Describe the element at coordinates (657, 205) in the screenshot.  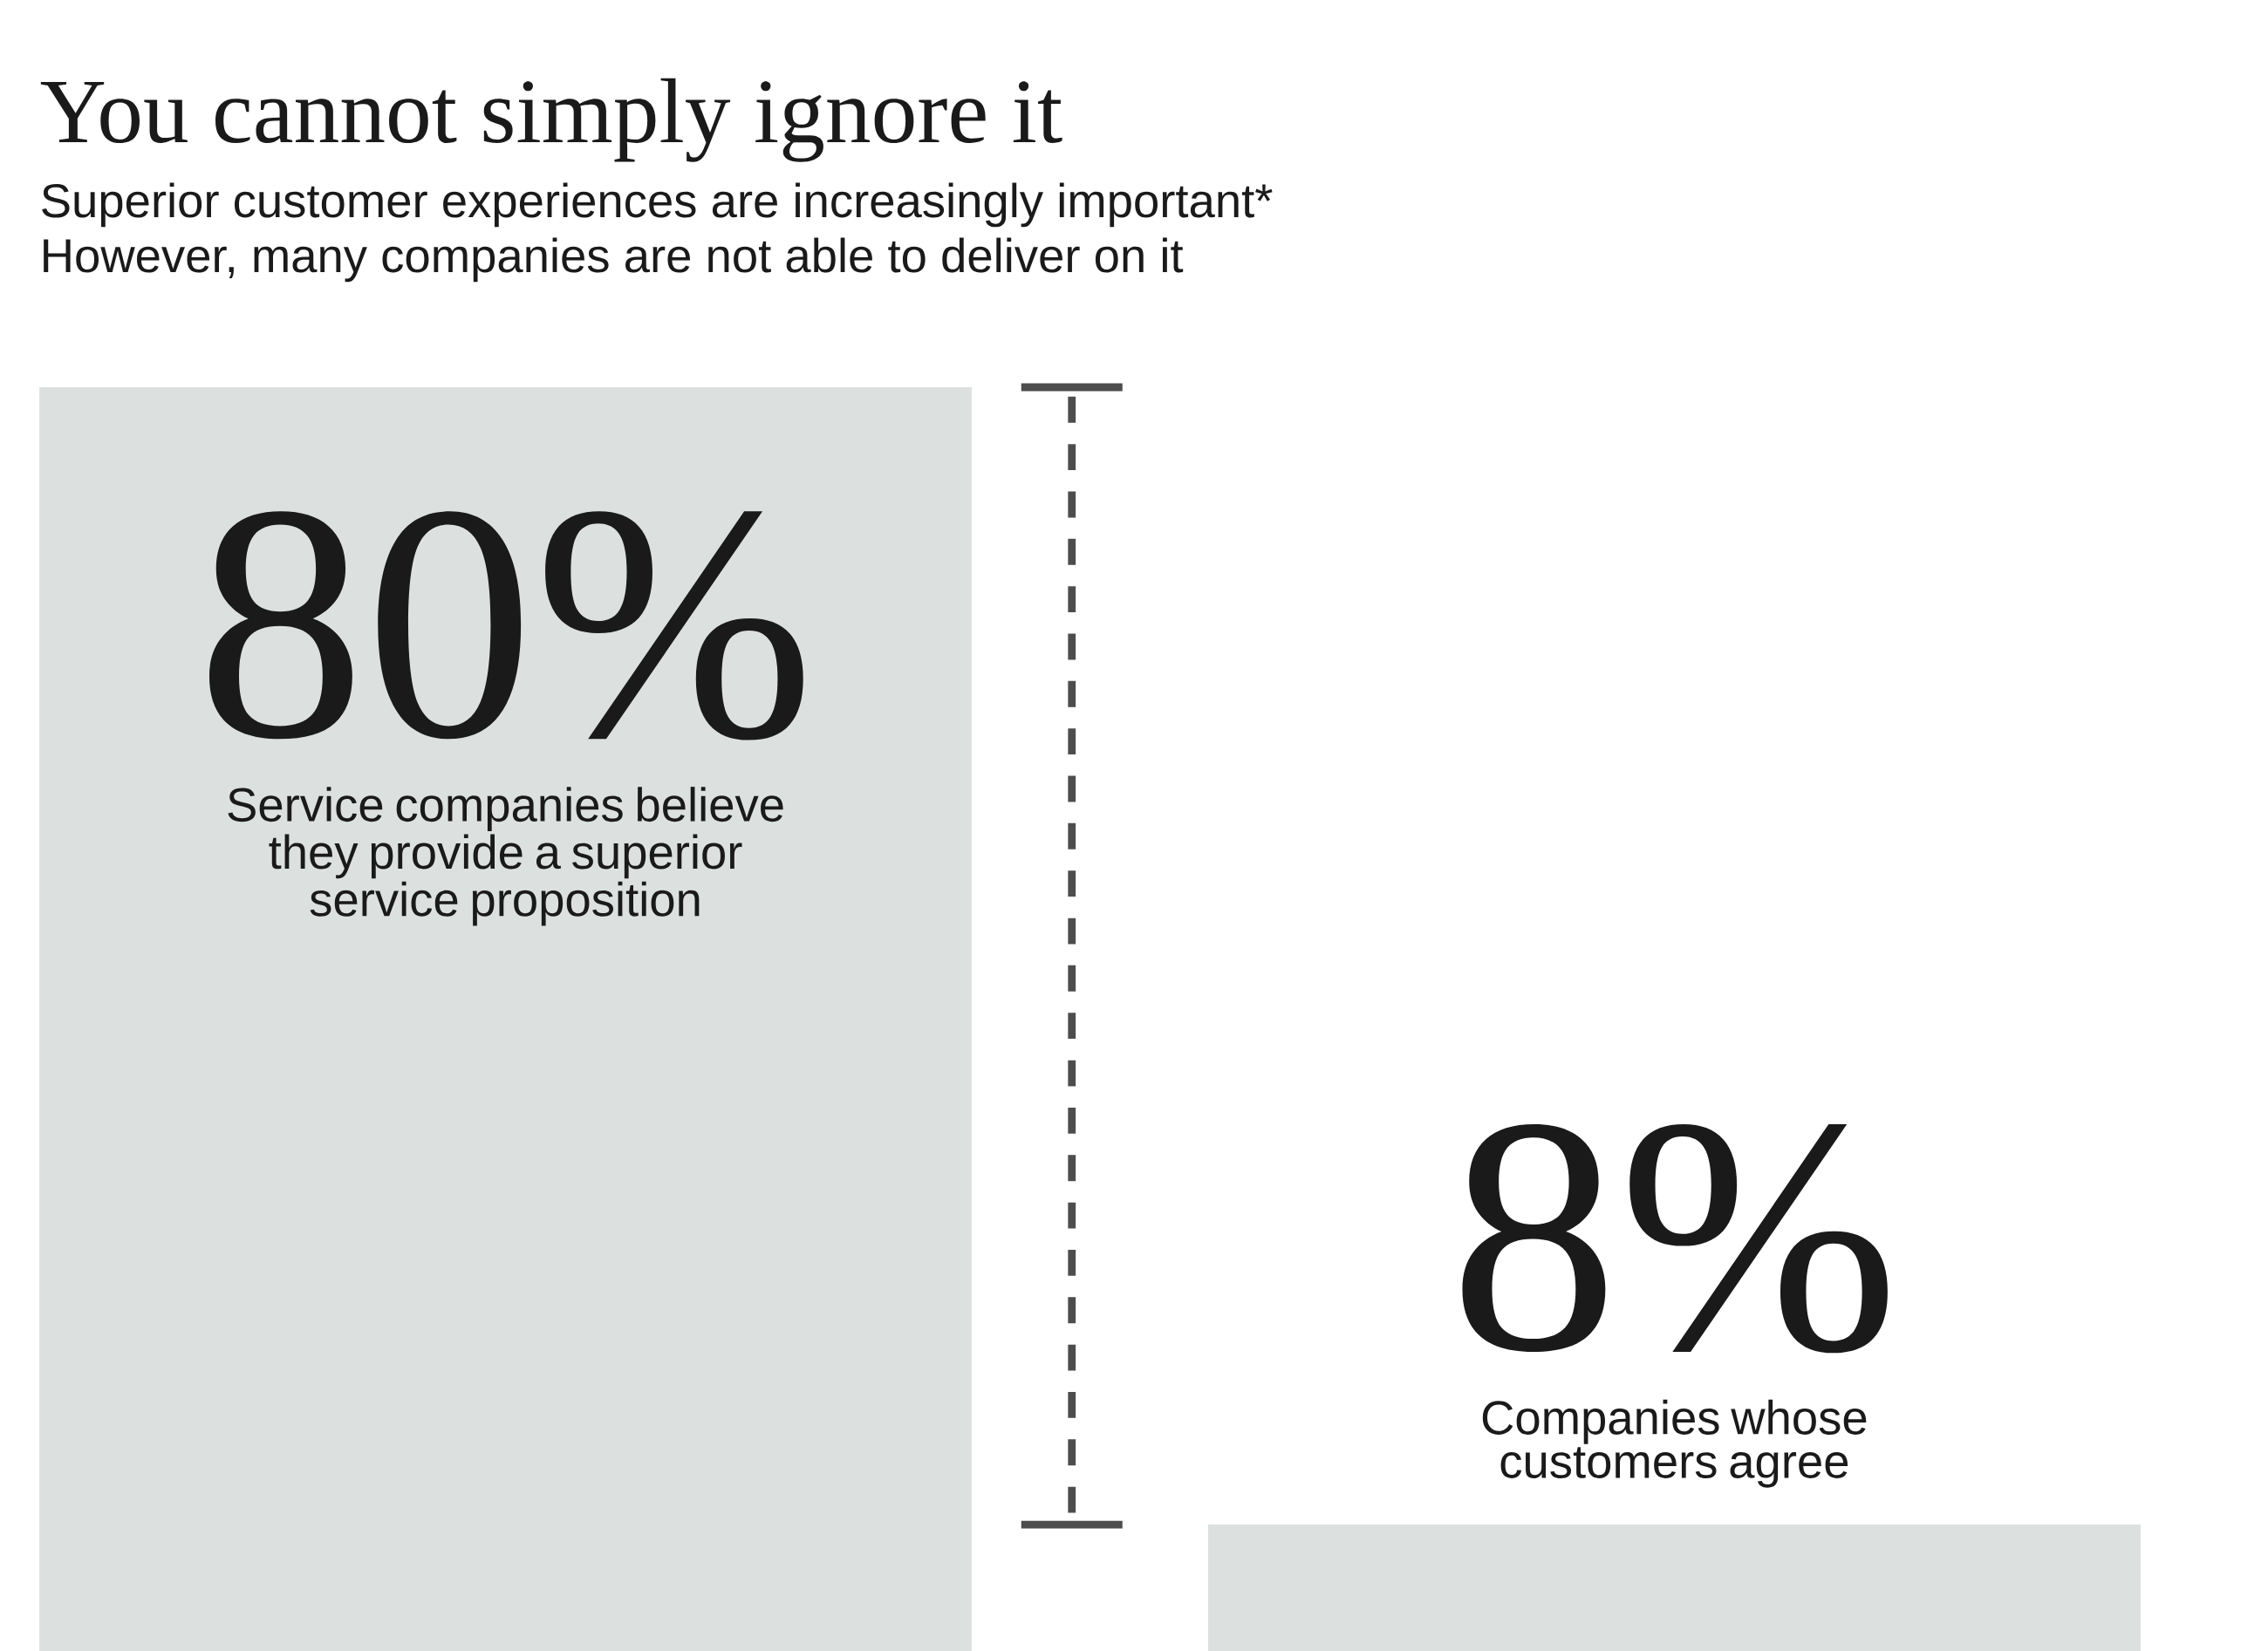
I see `chart-subtitle: Superior customer experiences are increasingly important*` at that location.